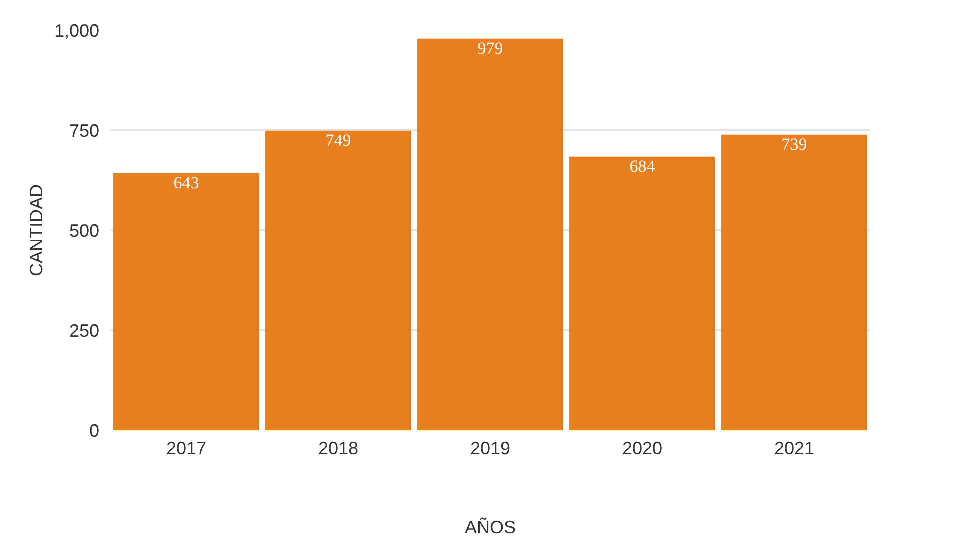 This screenshot has height=557, width=962. I want to click on x-tick-label: 2019, so click(490, 448).